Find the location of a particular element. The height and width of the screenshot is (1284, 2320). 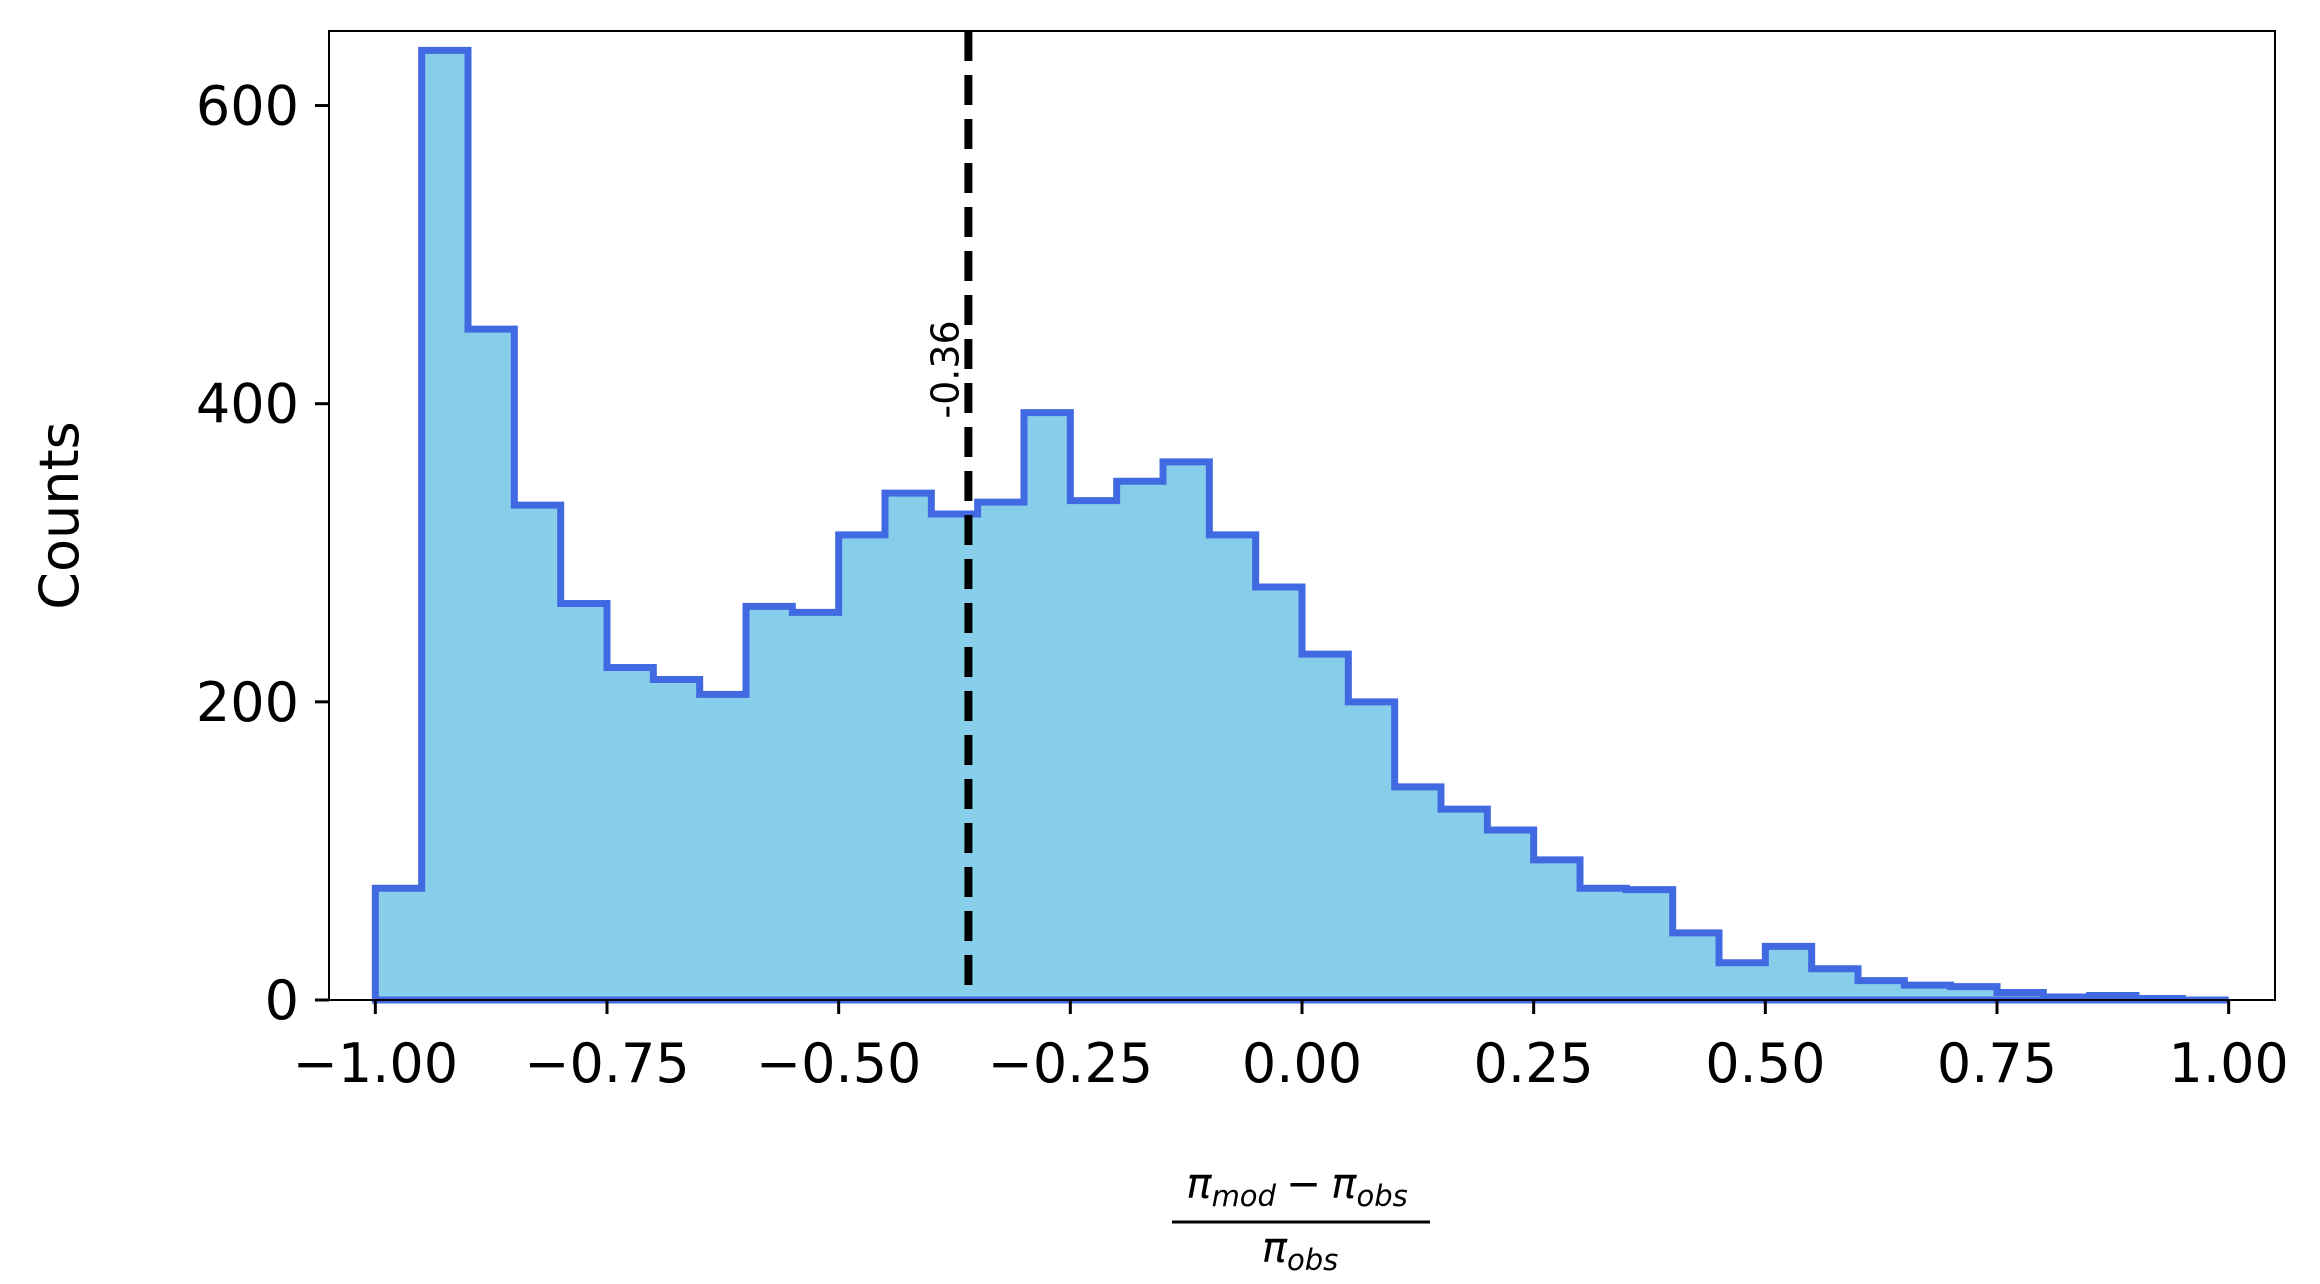

y-tick-label: 600 is located at coordinates (247, 106).